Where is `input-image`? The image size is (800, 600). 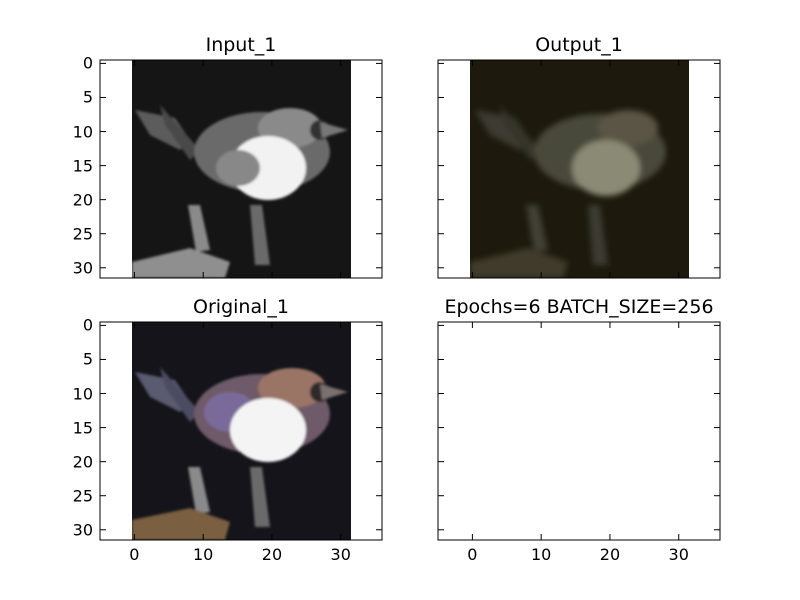
input-image is located at coordinates (241, 169).